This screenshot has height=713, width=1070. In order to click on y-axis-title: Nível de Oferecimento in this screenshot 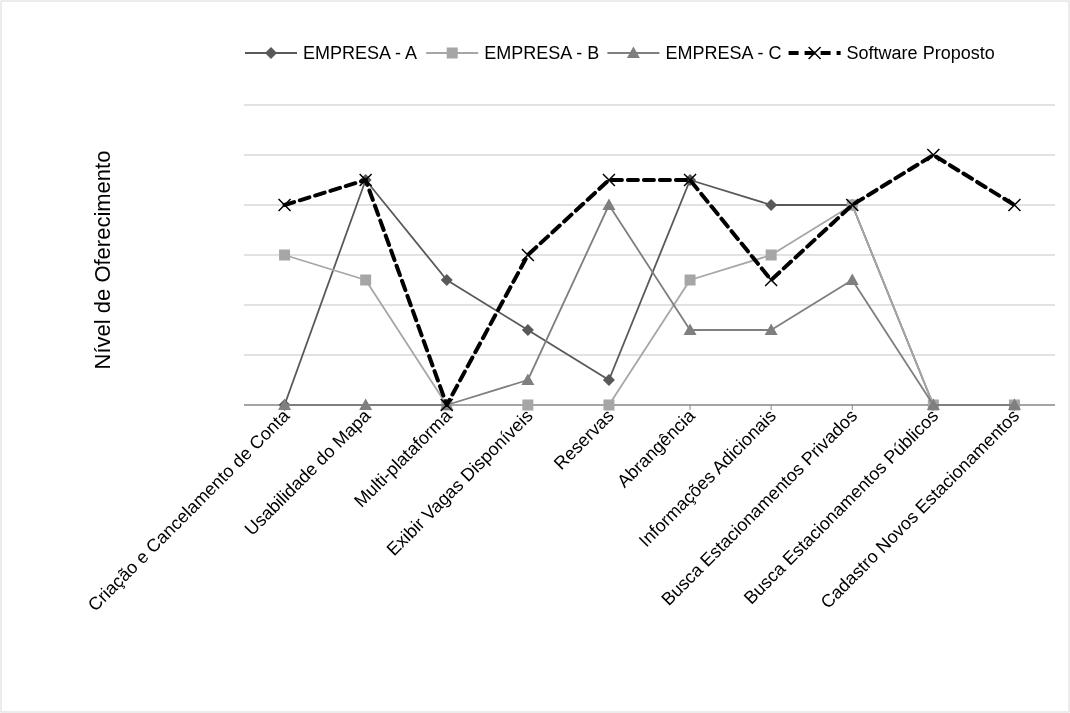, I will do `click(102, 260)`.